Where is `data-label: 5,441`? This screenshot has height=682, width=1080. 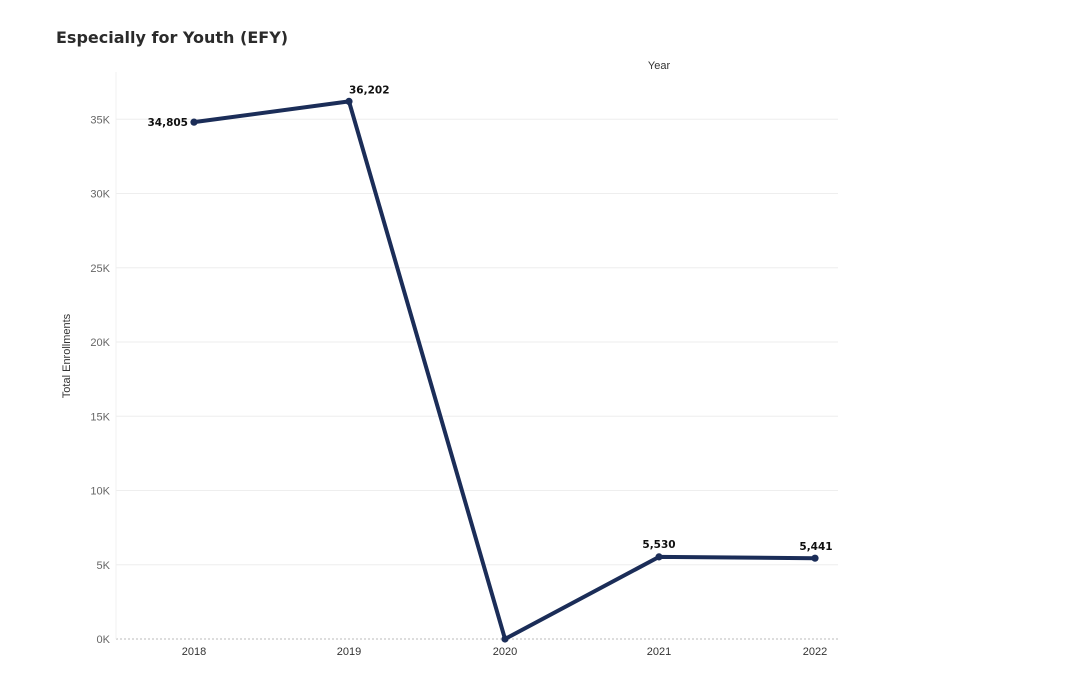
data-label: 5,441 is located at coordinates (815, 547).